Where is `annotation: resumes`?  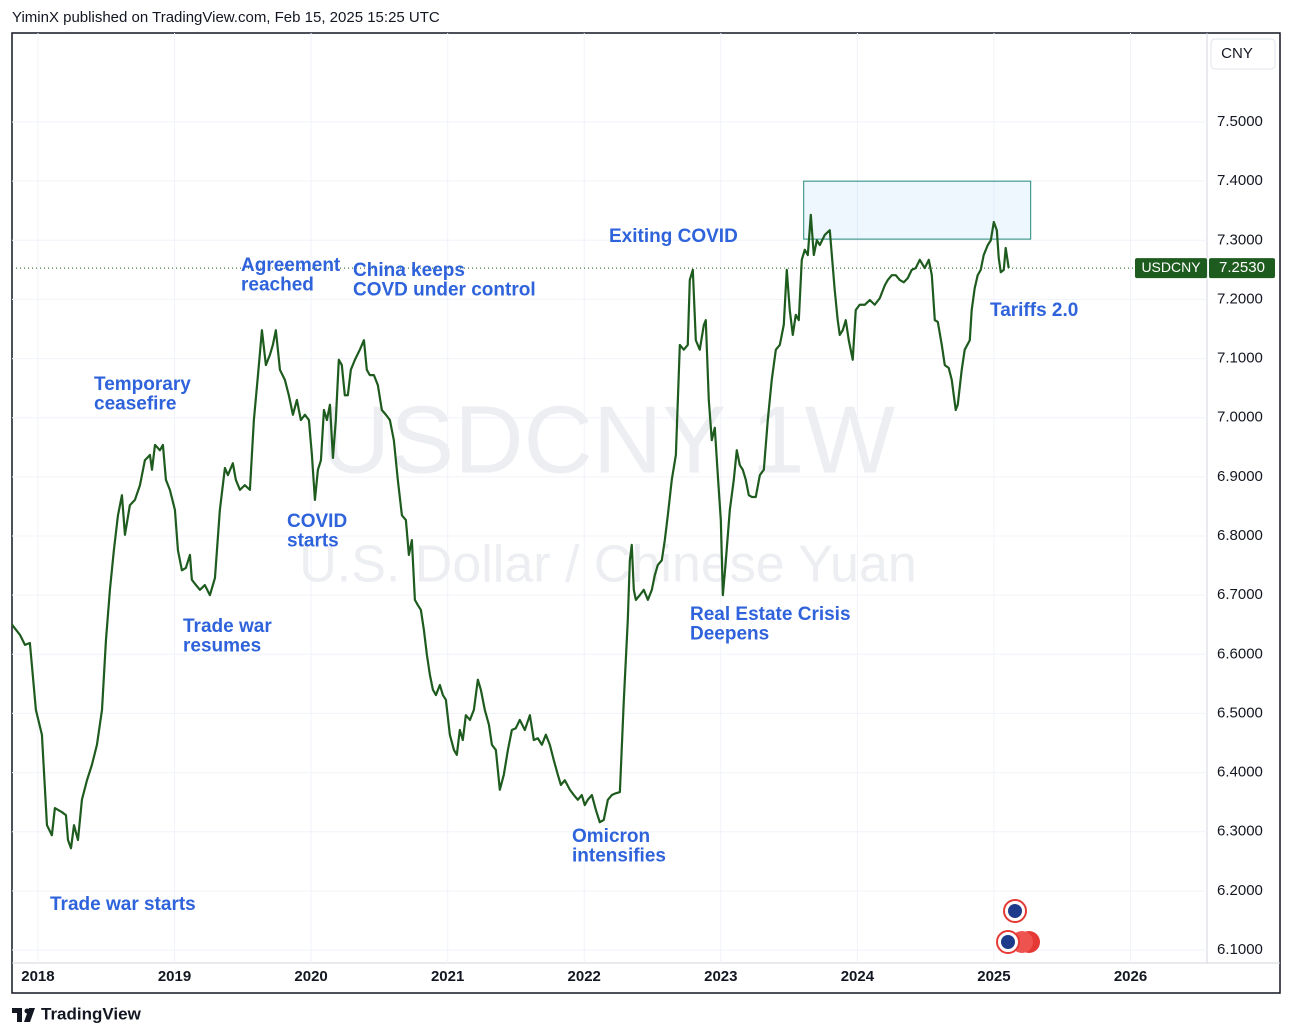 annotation: resumes is located at coordinates (222, 646).